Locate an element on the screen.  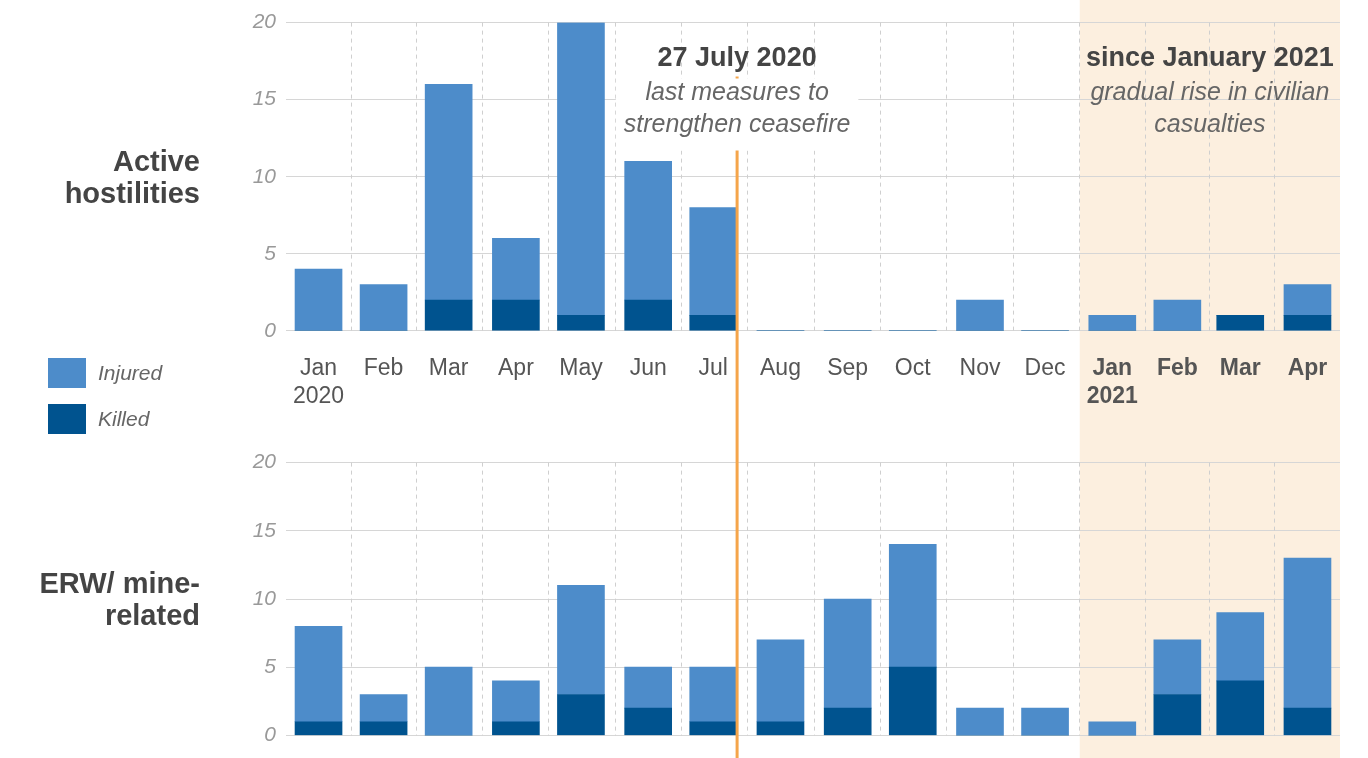
x-tick-label: May is located at coordinates (581, 366).